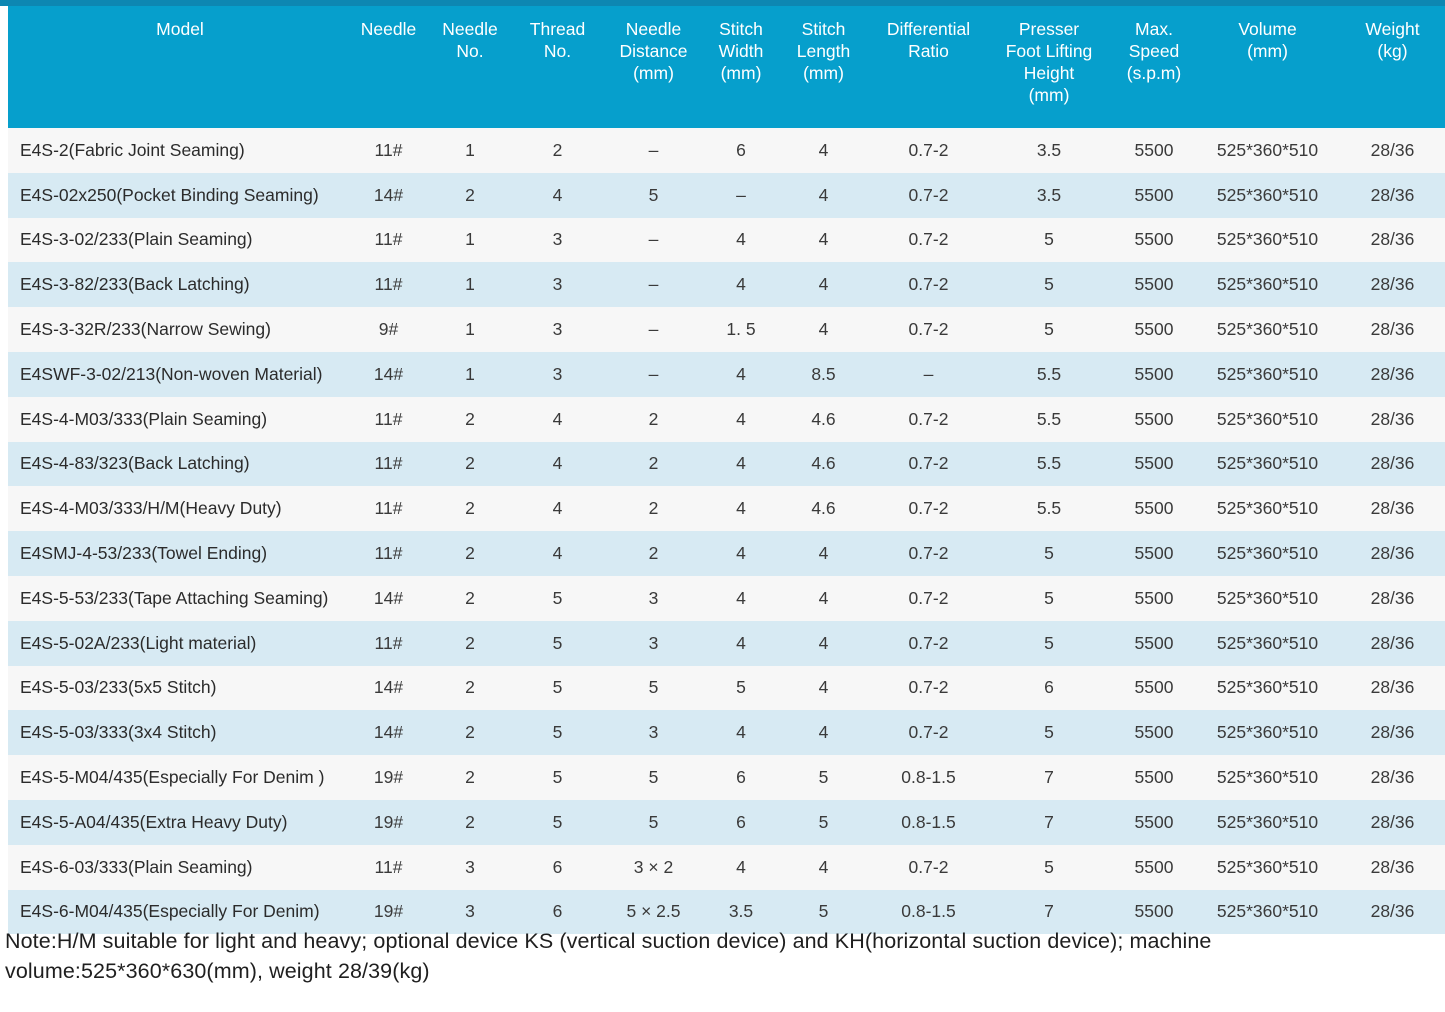  Describe the element at coordinates (180, 285) in the screenshot. I see `model-cell: E4S-3-82/233(Back Latching)` at that location.